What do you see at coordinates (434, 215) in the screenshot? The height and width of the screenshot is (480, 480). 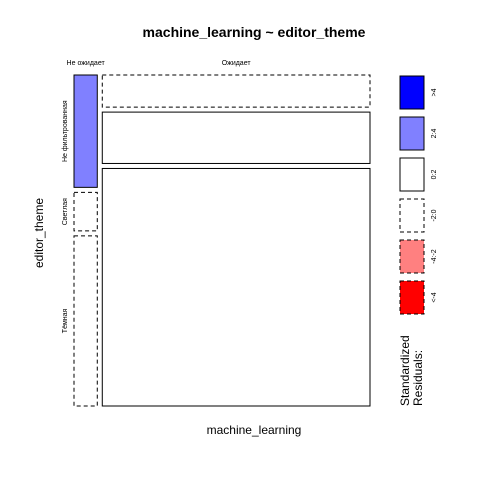 I see `legend-label-2-0: -2:0` at bounding box center [434, 215].